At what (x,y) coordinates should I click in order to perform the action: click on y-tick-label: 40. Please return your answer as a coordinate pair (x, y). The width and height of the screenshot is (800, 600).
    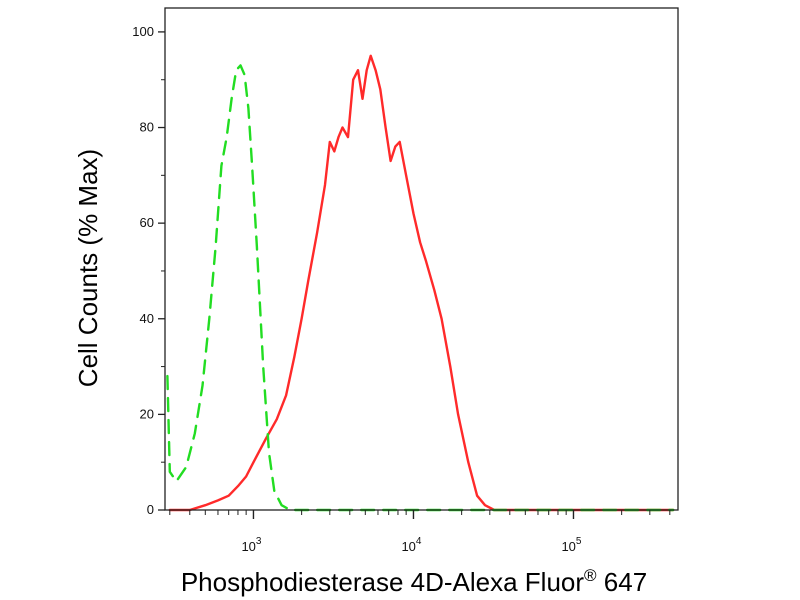
    Looking at the image, I should click on (147, 318).